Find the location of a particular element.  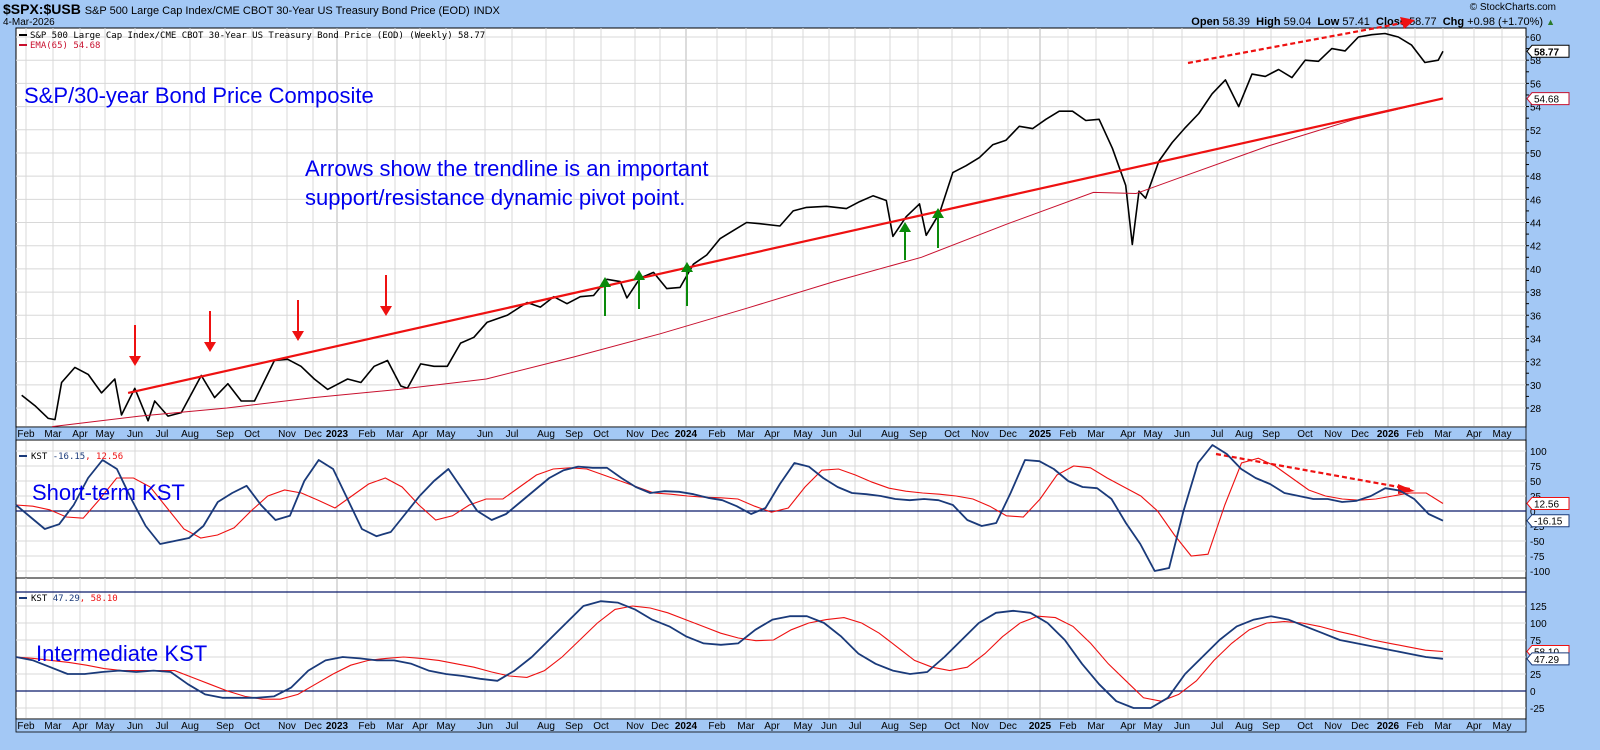

date-label: 2025 is located at coordinates (1040, 726).